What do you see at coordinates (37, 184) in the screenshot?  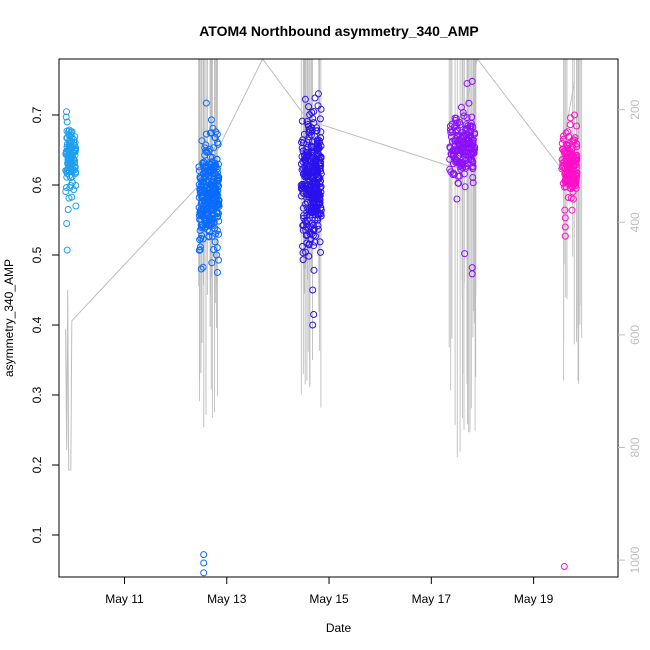 I see `y-tick-label: 0.6` at bounding box center [37, 184].